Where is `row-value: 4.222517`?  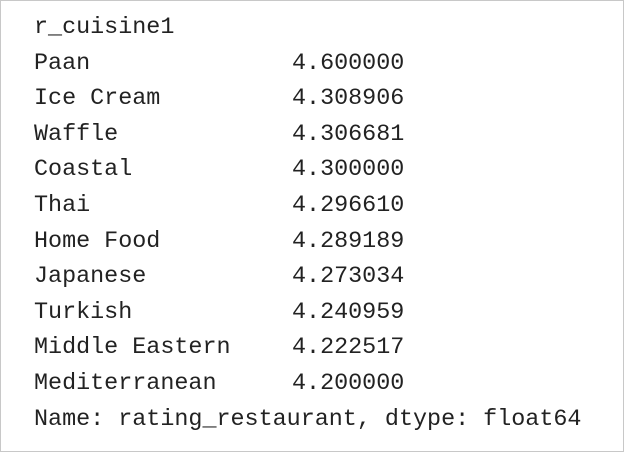 row-value: 4.222517 is located at coordinates (348, 348).